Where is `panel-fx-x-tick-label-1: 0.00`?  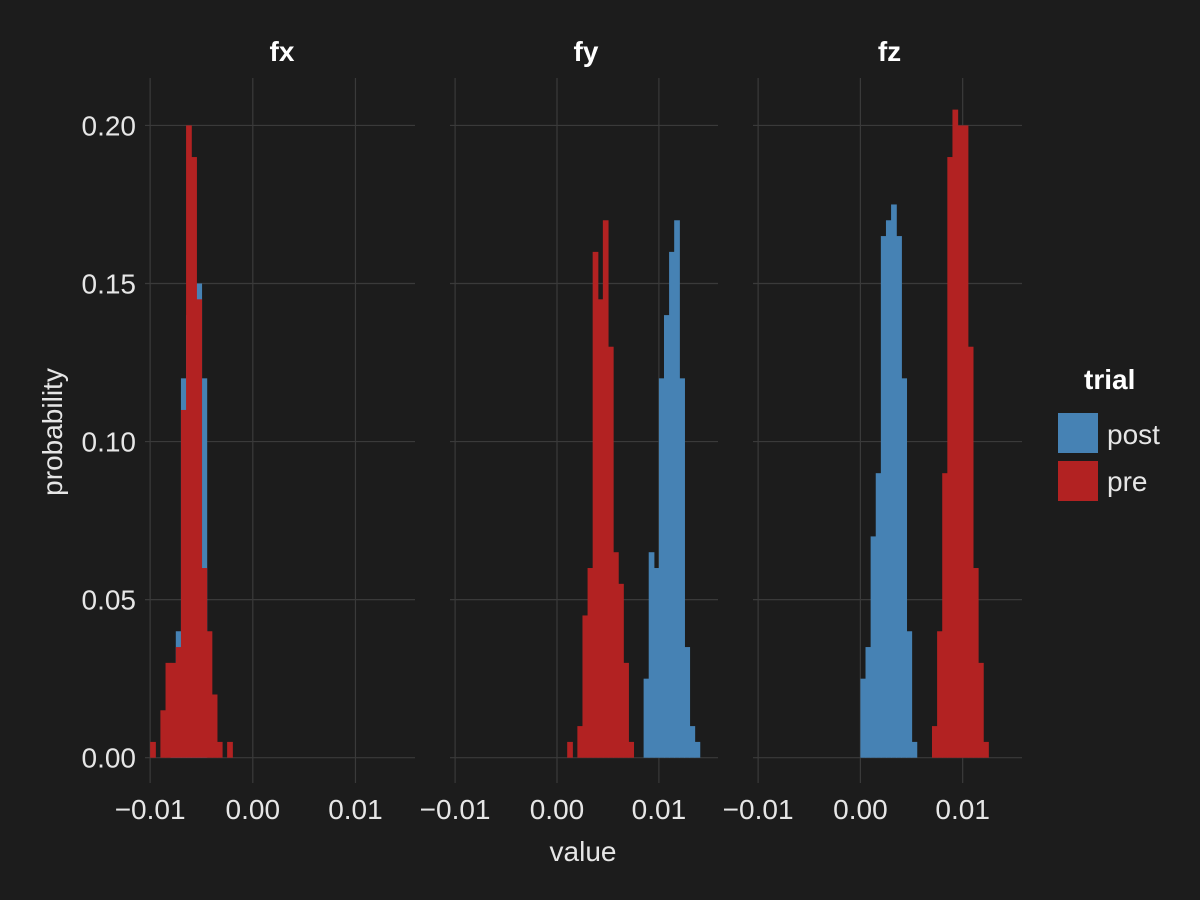 panel-fx-x-tick-label-1: 0.00 is located at coordinates (253, 809).